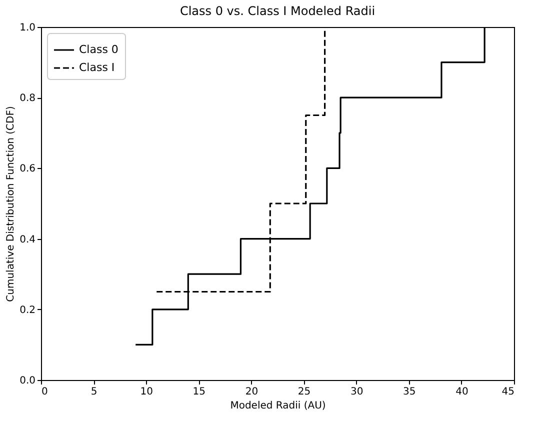  What do you see at coordinates (357, 392) in the screenshot?
I see `x-tick-label: 30` at bounding box center [357, 392].